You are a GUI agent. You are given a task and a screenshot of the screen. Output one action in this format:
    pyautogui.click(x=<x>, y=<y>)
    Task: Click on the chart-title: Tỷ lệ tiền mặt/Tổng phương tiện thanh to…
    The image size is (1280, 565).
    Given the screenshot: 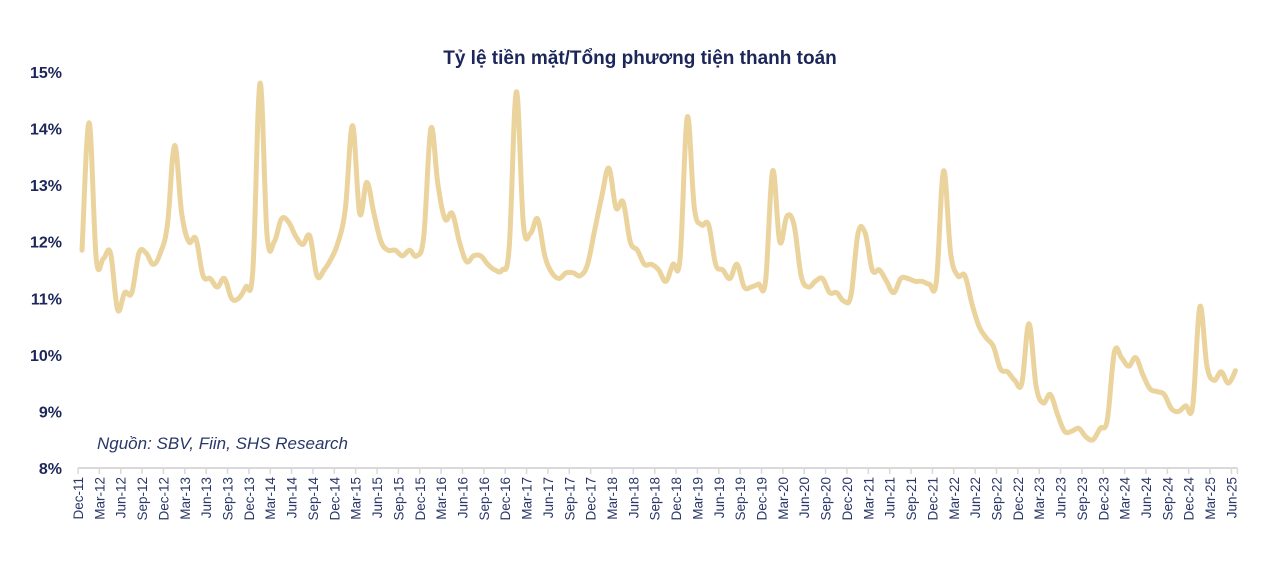 What is the action you would take?
    pyautogui.click(x=640, y=58)
    